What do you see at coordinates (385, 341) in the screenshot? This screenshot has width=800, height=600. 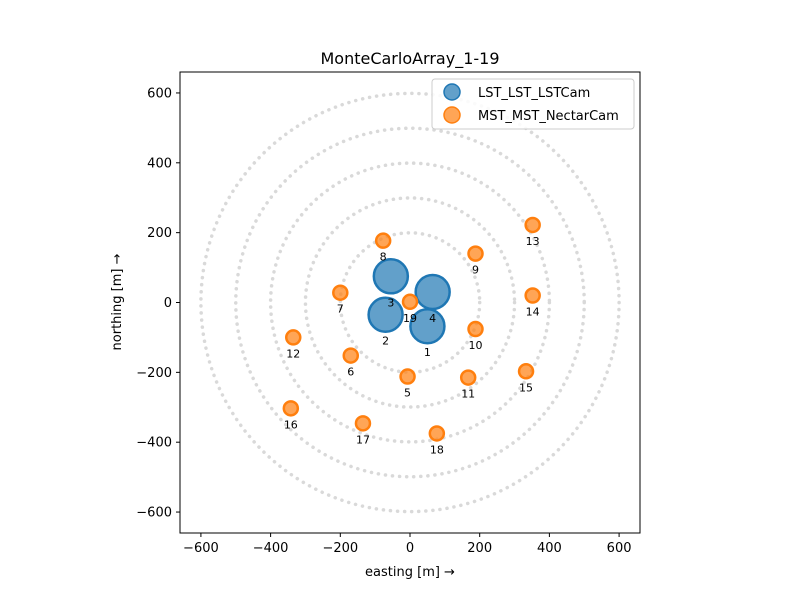 I see `point-label: 2` at bounding box center [385, 341].